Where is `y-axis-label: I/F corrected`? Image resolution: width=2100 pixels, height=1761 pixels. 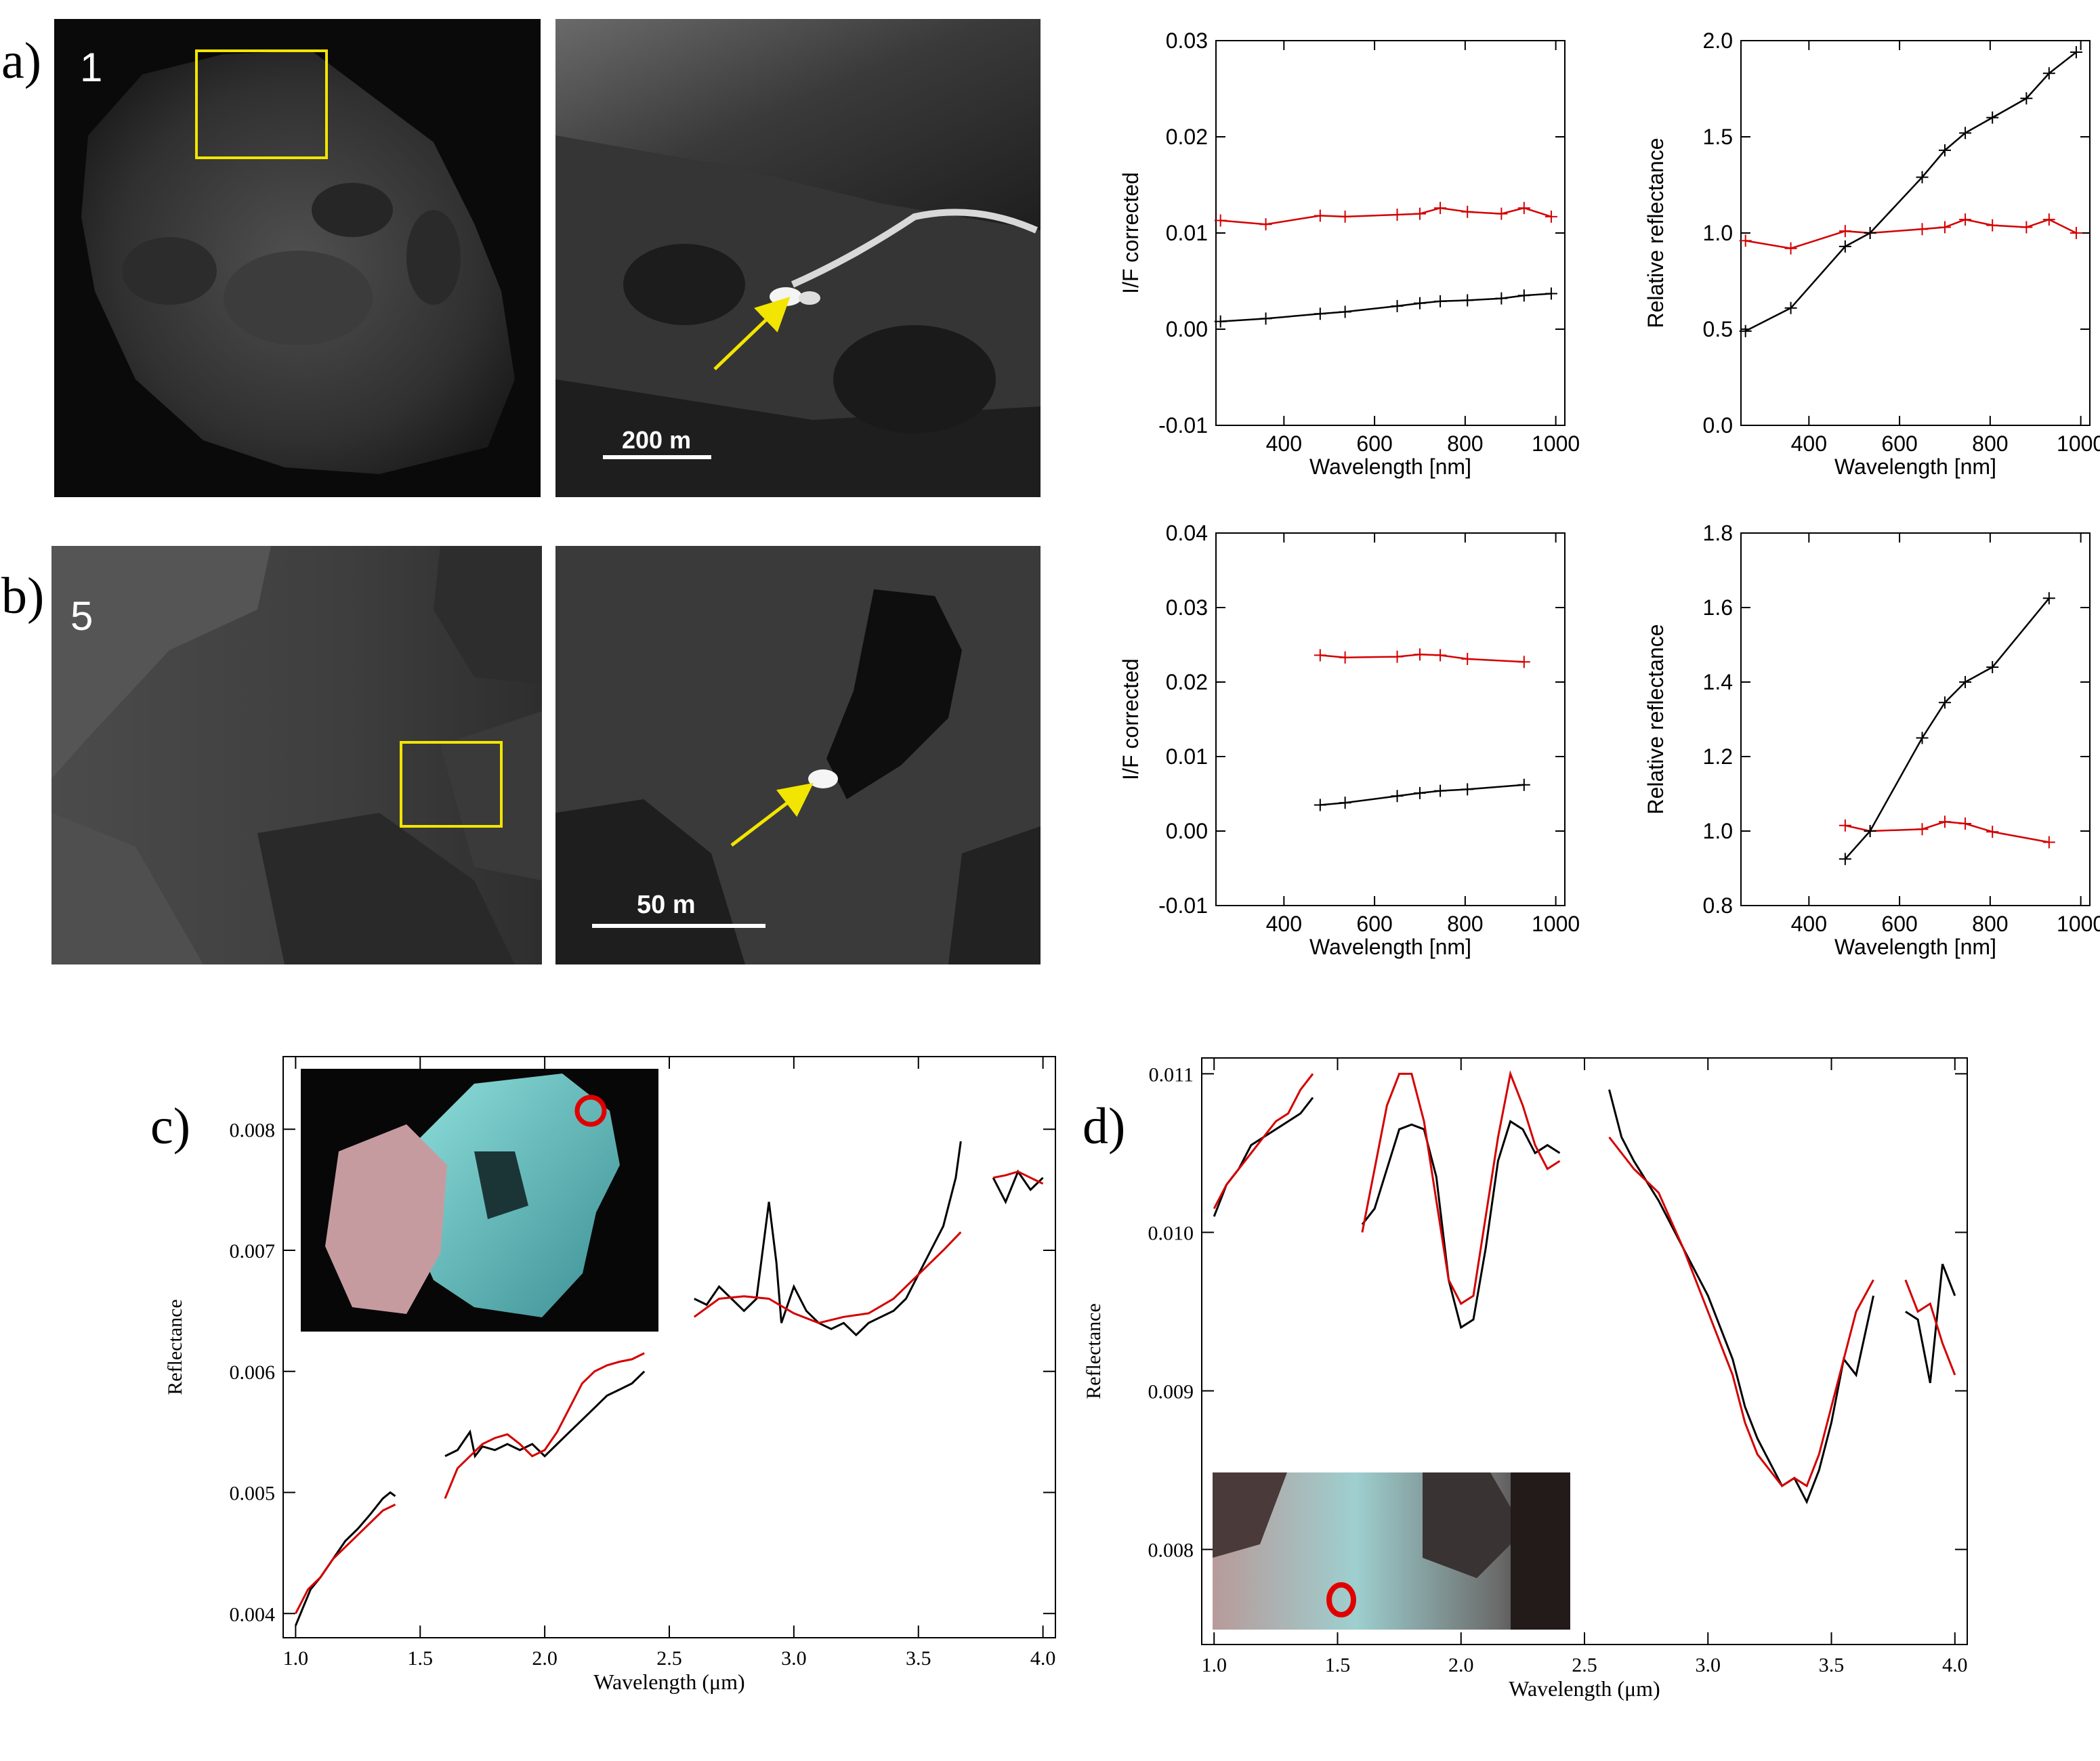 y-axis-label: I/F corrected is located at coordinates (1130, 233).